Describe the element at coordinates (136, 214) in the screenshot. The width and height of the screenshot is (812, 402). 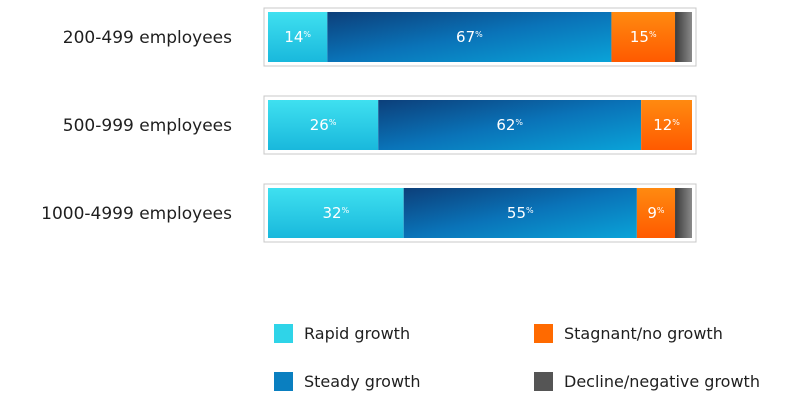
I see `category-label: 1000-4999 employees` at that location.